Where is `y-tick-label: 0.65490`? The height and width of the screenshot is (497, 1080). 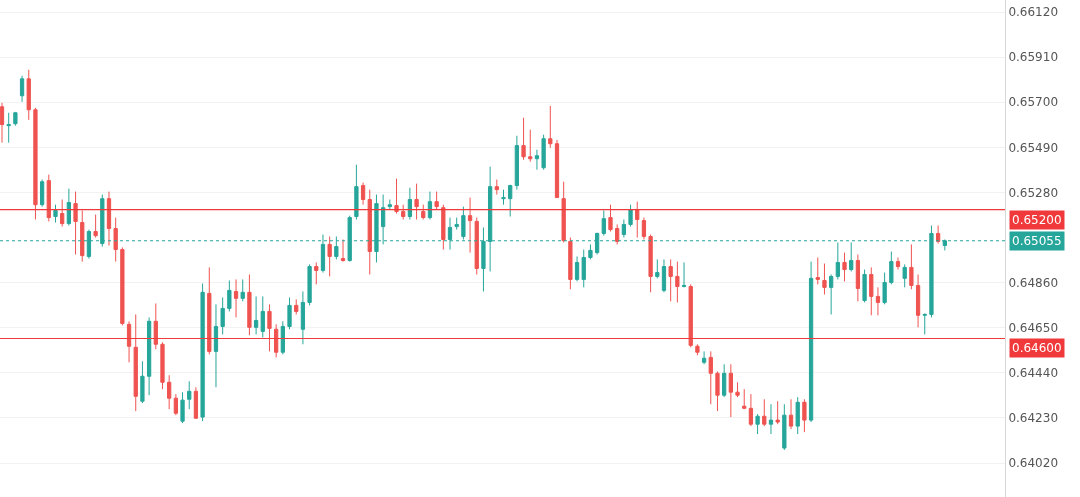 y-tick-label: 0.65490 is located at coordinates (1033, 147).